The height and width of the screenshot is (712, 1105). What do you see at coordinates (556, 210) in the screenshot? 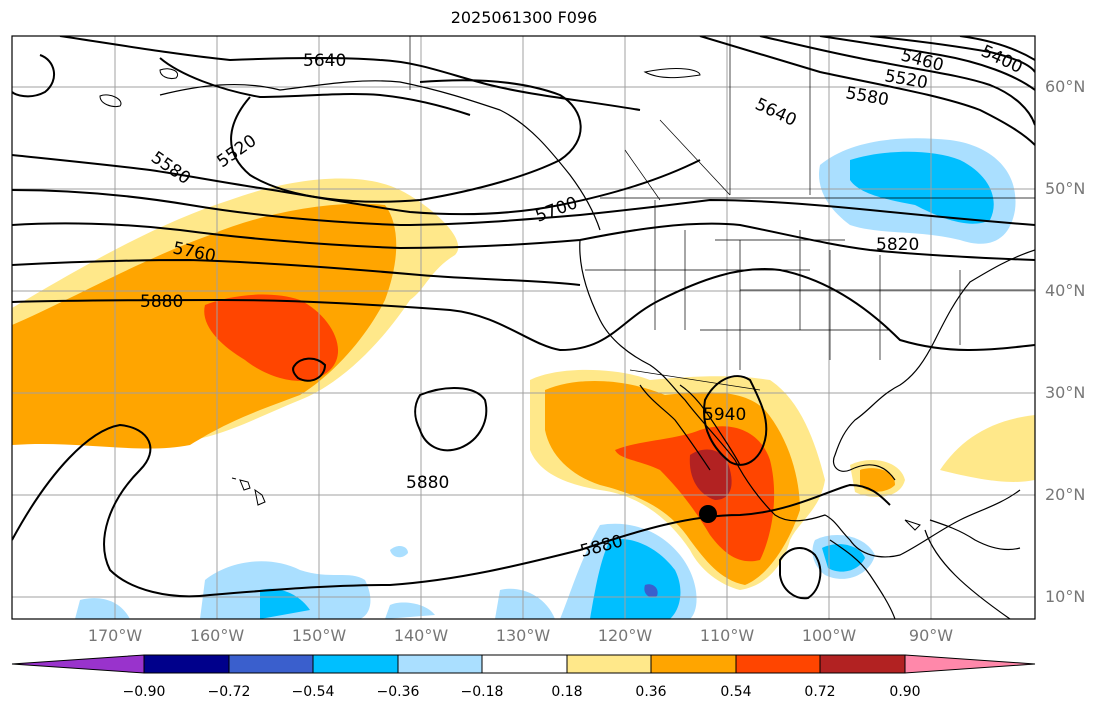
I see `contour-label: 5700` at bounding box center [556, 210].